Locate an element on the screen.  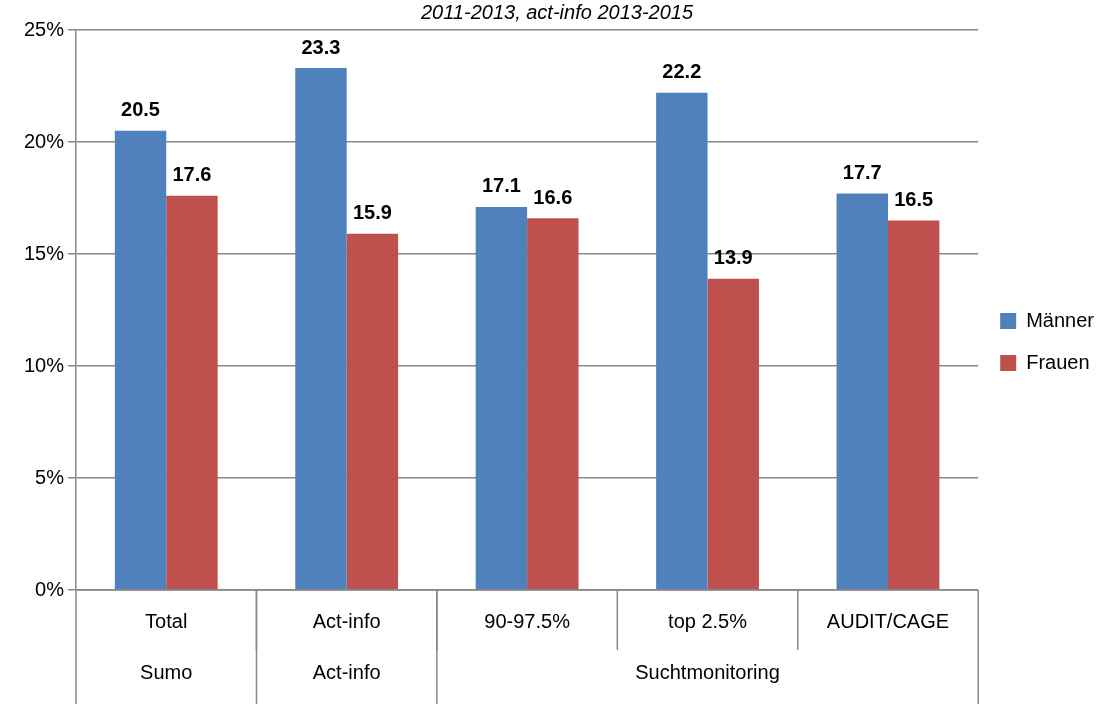
data-label: 22.2 is located at coordinates (682, 71).